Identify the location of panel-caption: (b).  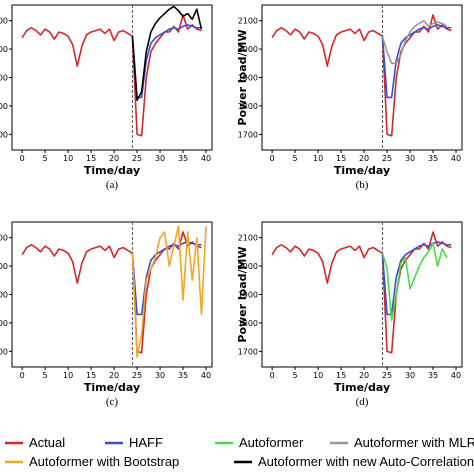
(362, 185).